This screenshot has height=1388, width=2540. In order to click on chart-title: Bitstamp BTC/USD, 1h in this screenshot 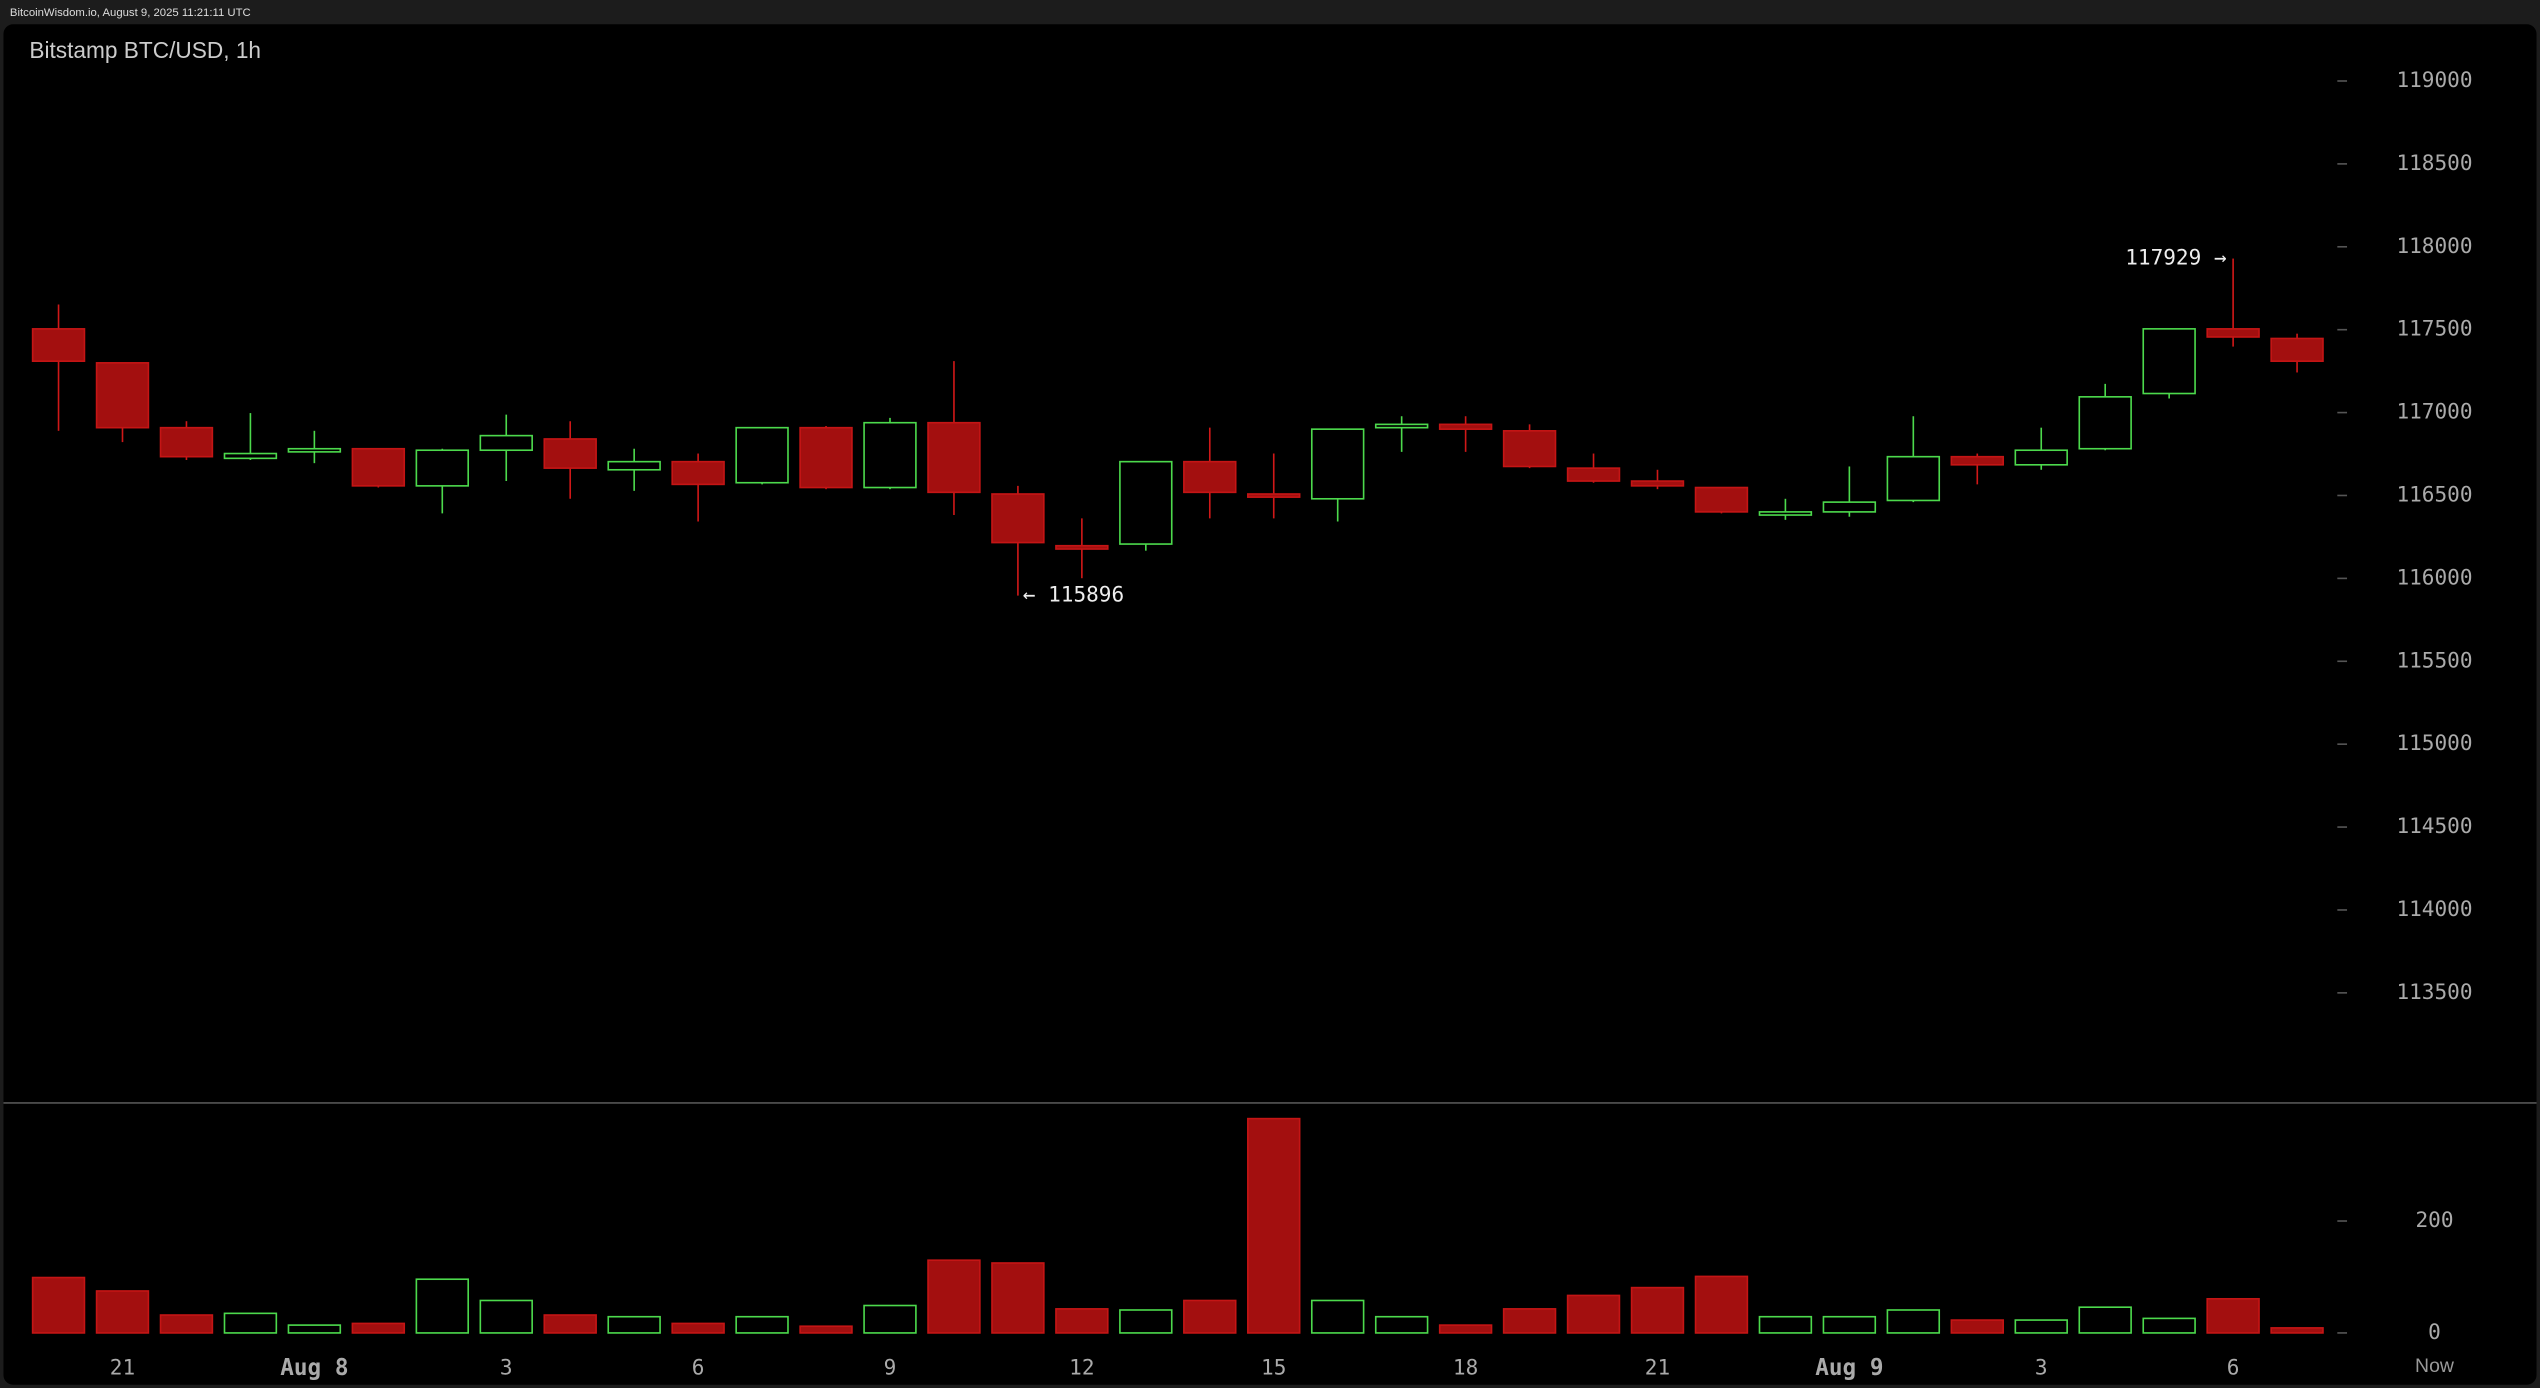, I will do `click(145, 50)`.